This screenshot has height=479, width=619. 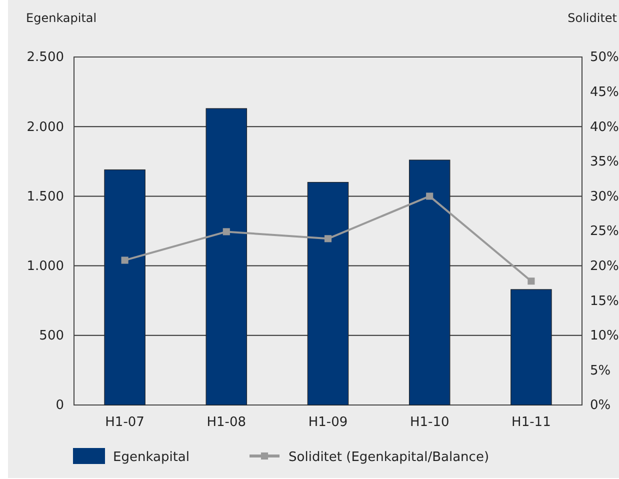 What do you see at coordinates (531, 422) in the screenshot?
I see `x-tick-label: H1-11` at bounding box center [531, 422].